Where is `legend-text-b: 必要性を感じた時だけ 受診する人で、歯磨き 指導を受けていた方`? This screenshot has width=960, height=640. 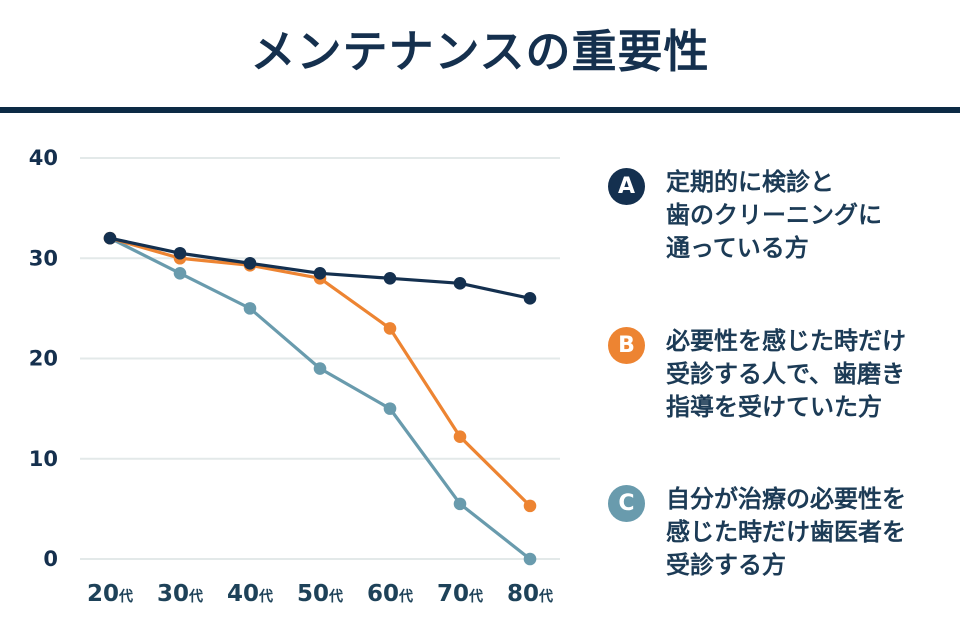
legend-text-b: 必要性を感じた時だけ 受診する人で、歯磨き 指導を受けていた方 is located at coordinates (786, 373).